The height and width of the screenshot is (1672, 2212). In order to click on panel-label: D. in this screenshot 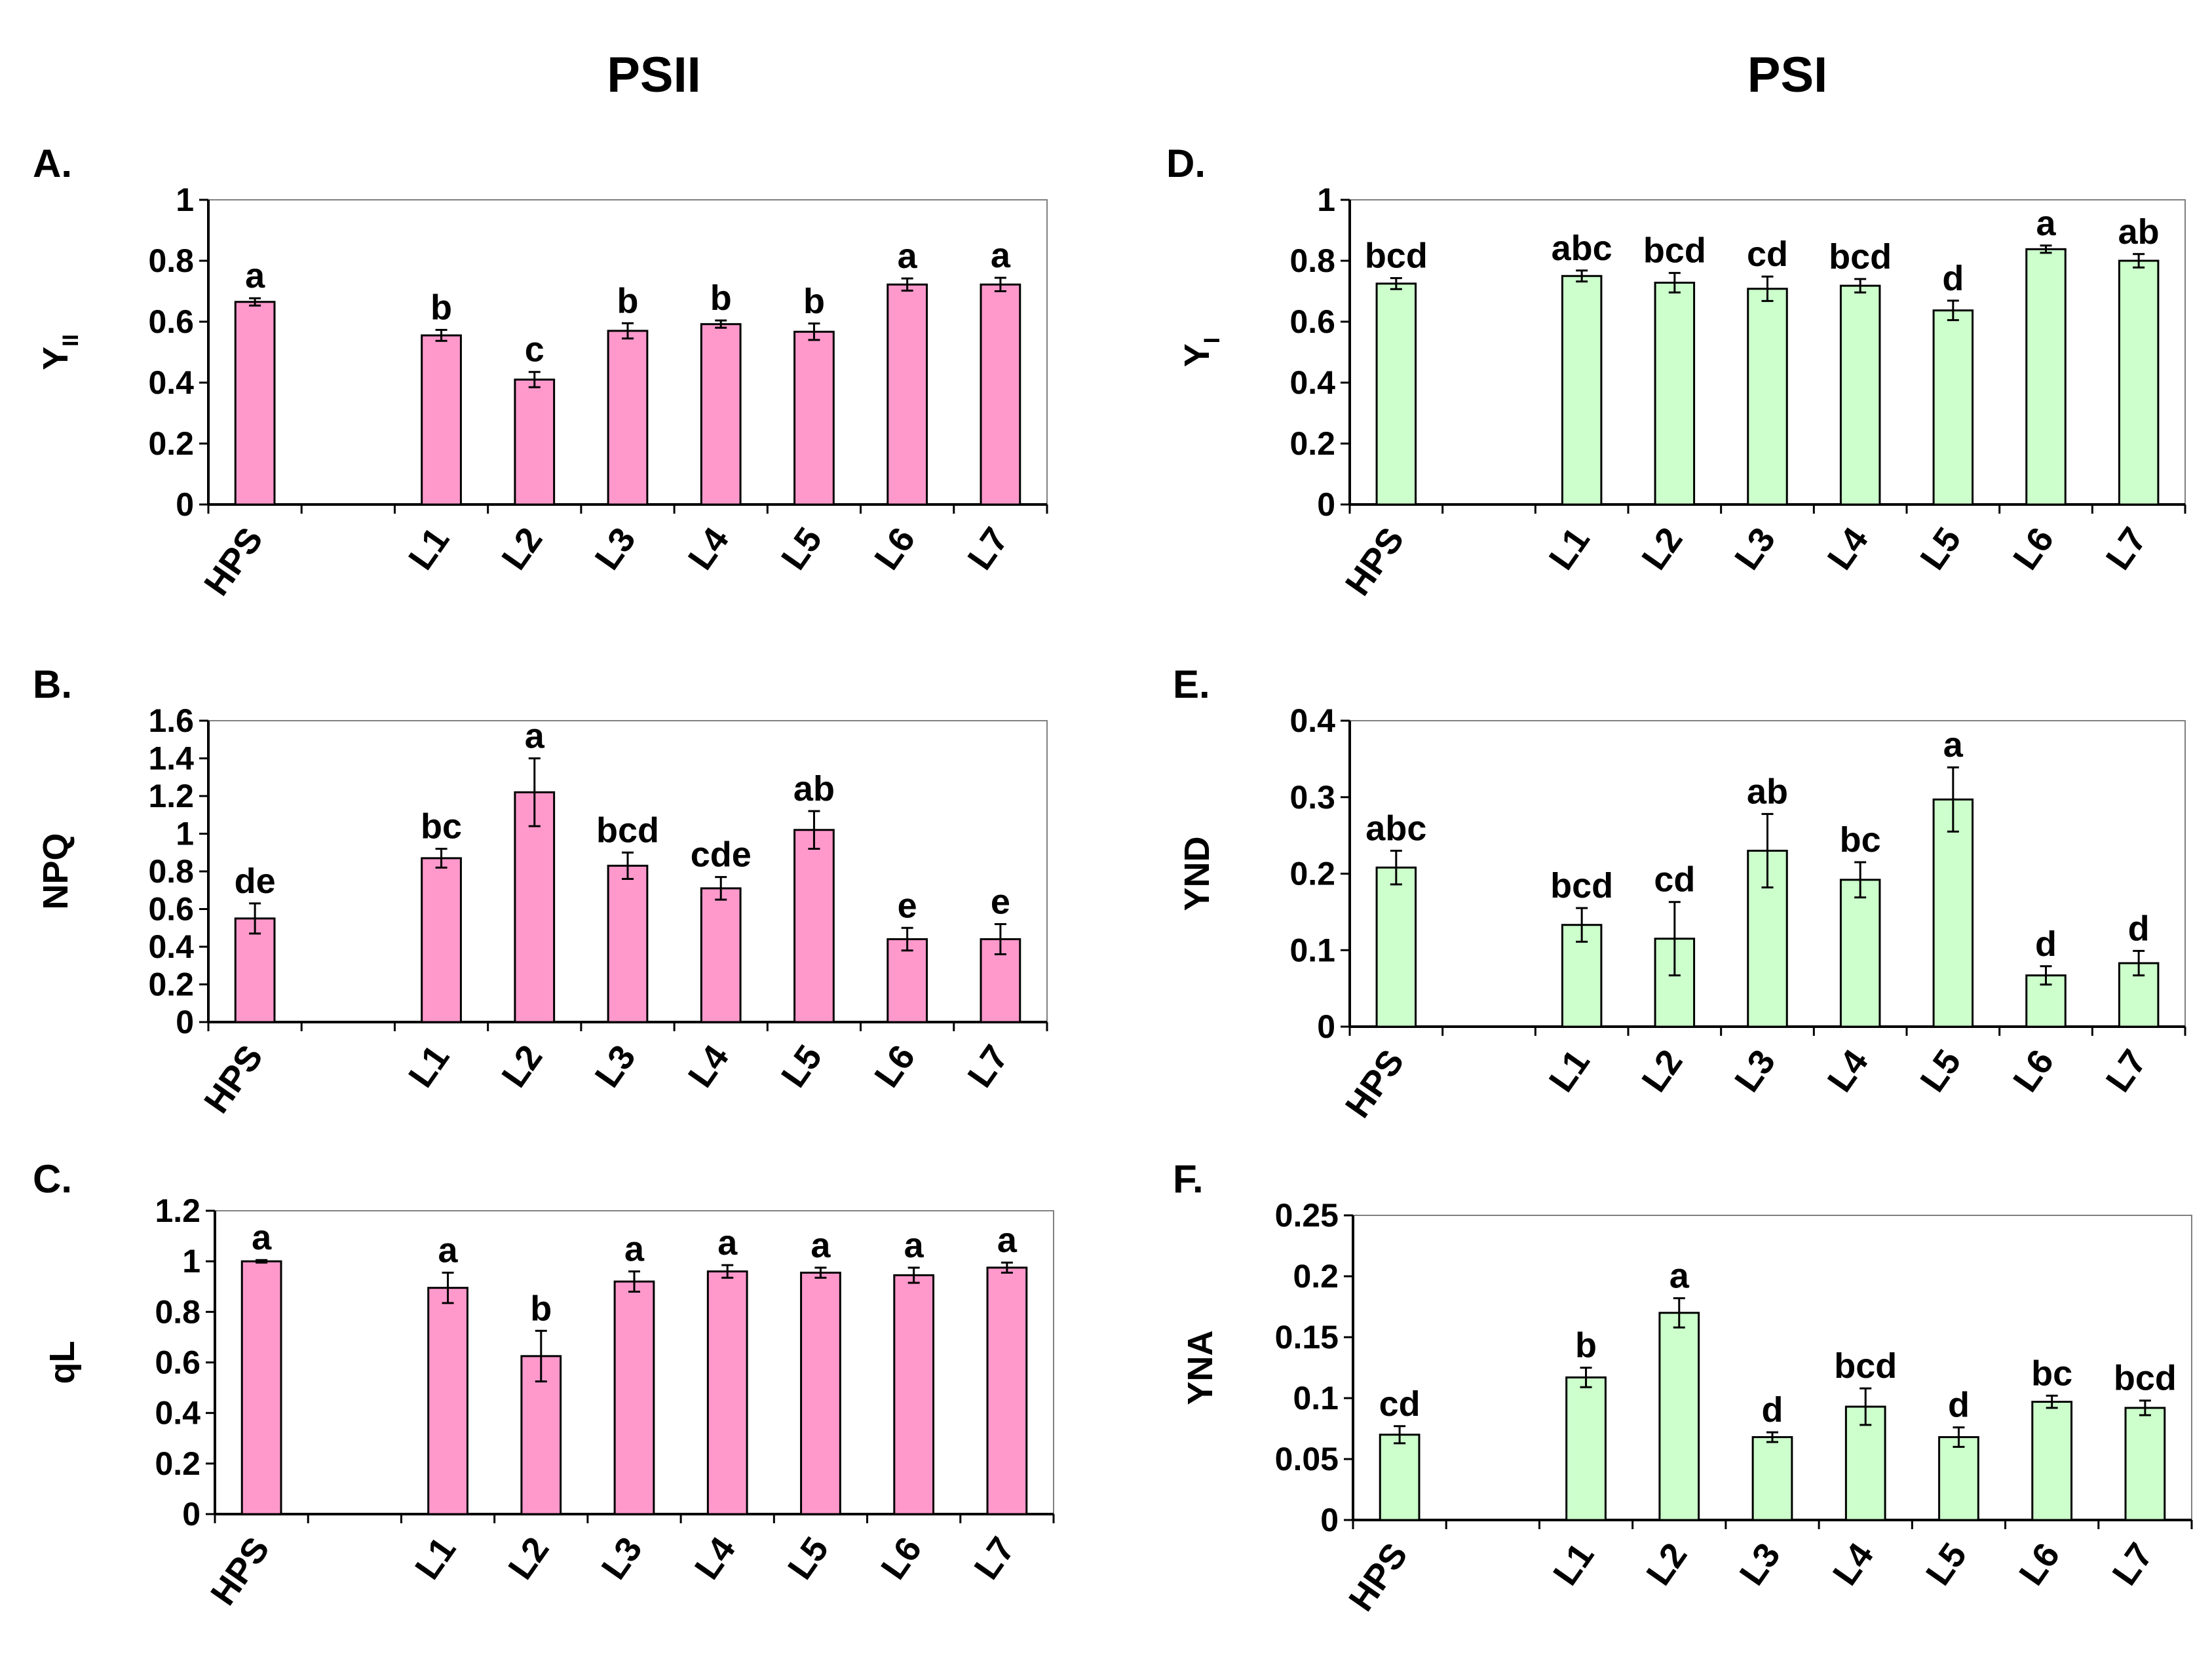, I will do `click(1186, 163)`.